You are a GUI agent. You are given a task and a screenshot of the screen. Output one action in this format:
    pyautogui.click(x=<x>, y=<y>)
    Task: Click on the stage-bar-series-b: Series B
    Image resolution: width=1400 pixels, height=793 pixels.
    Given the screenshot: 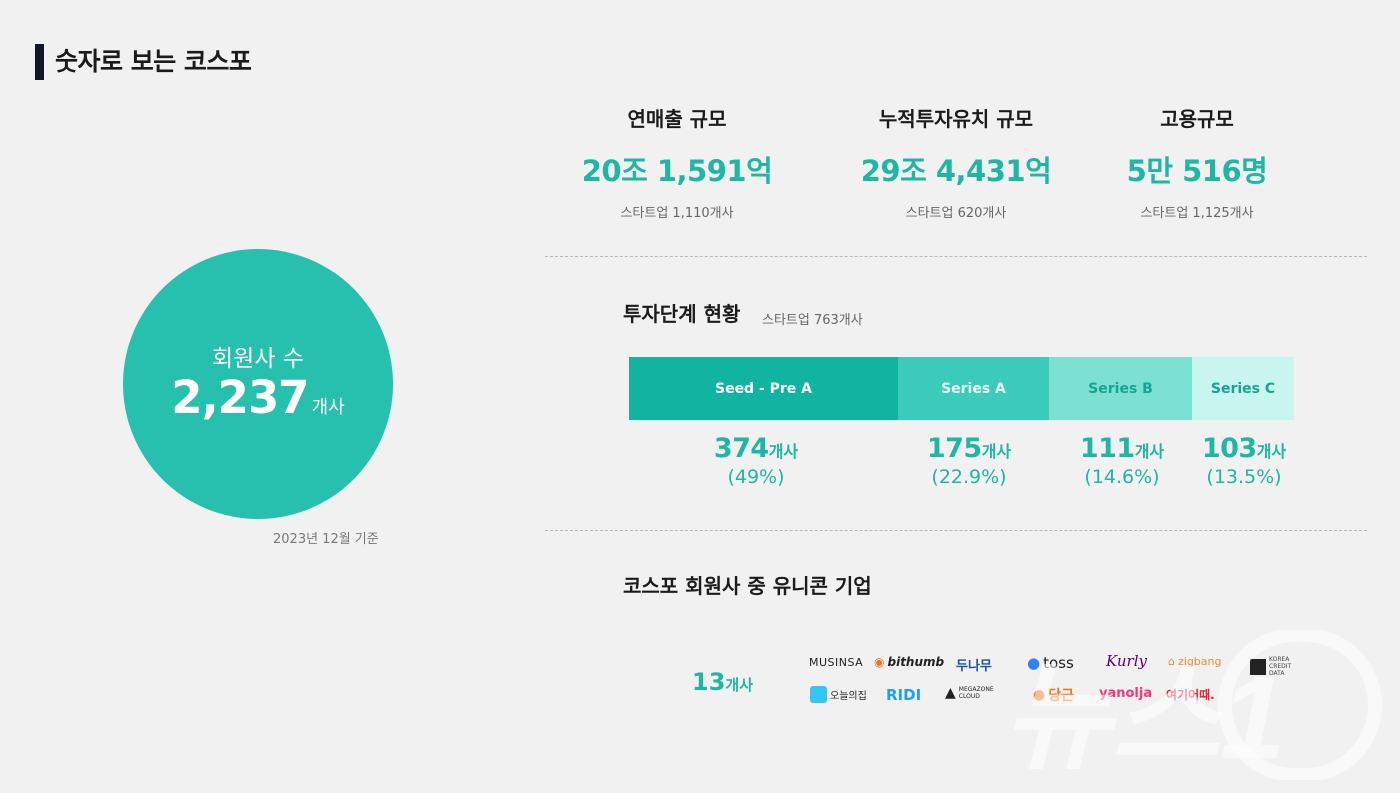 What is the action you would take?
    pyautogui.click(x=1120, y=388)
    